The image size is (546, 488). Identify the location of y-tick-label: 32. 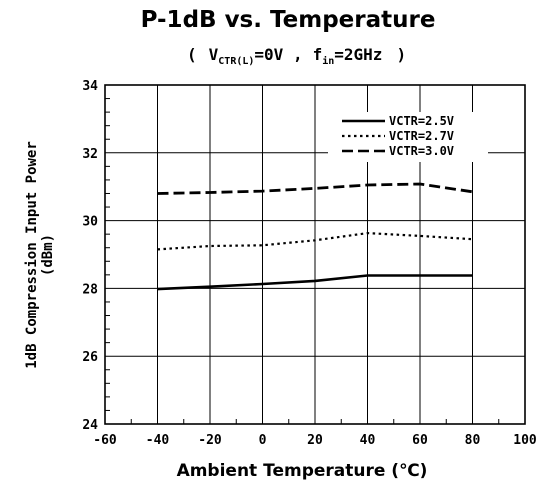
(90, 154).